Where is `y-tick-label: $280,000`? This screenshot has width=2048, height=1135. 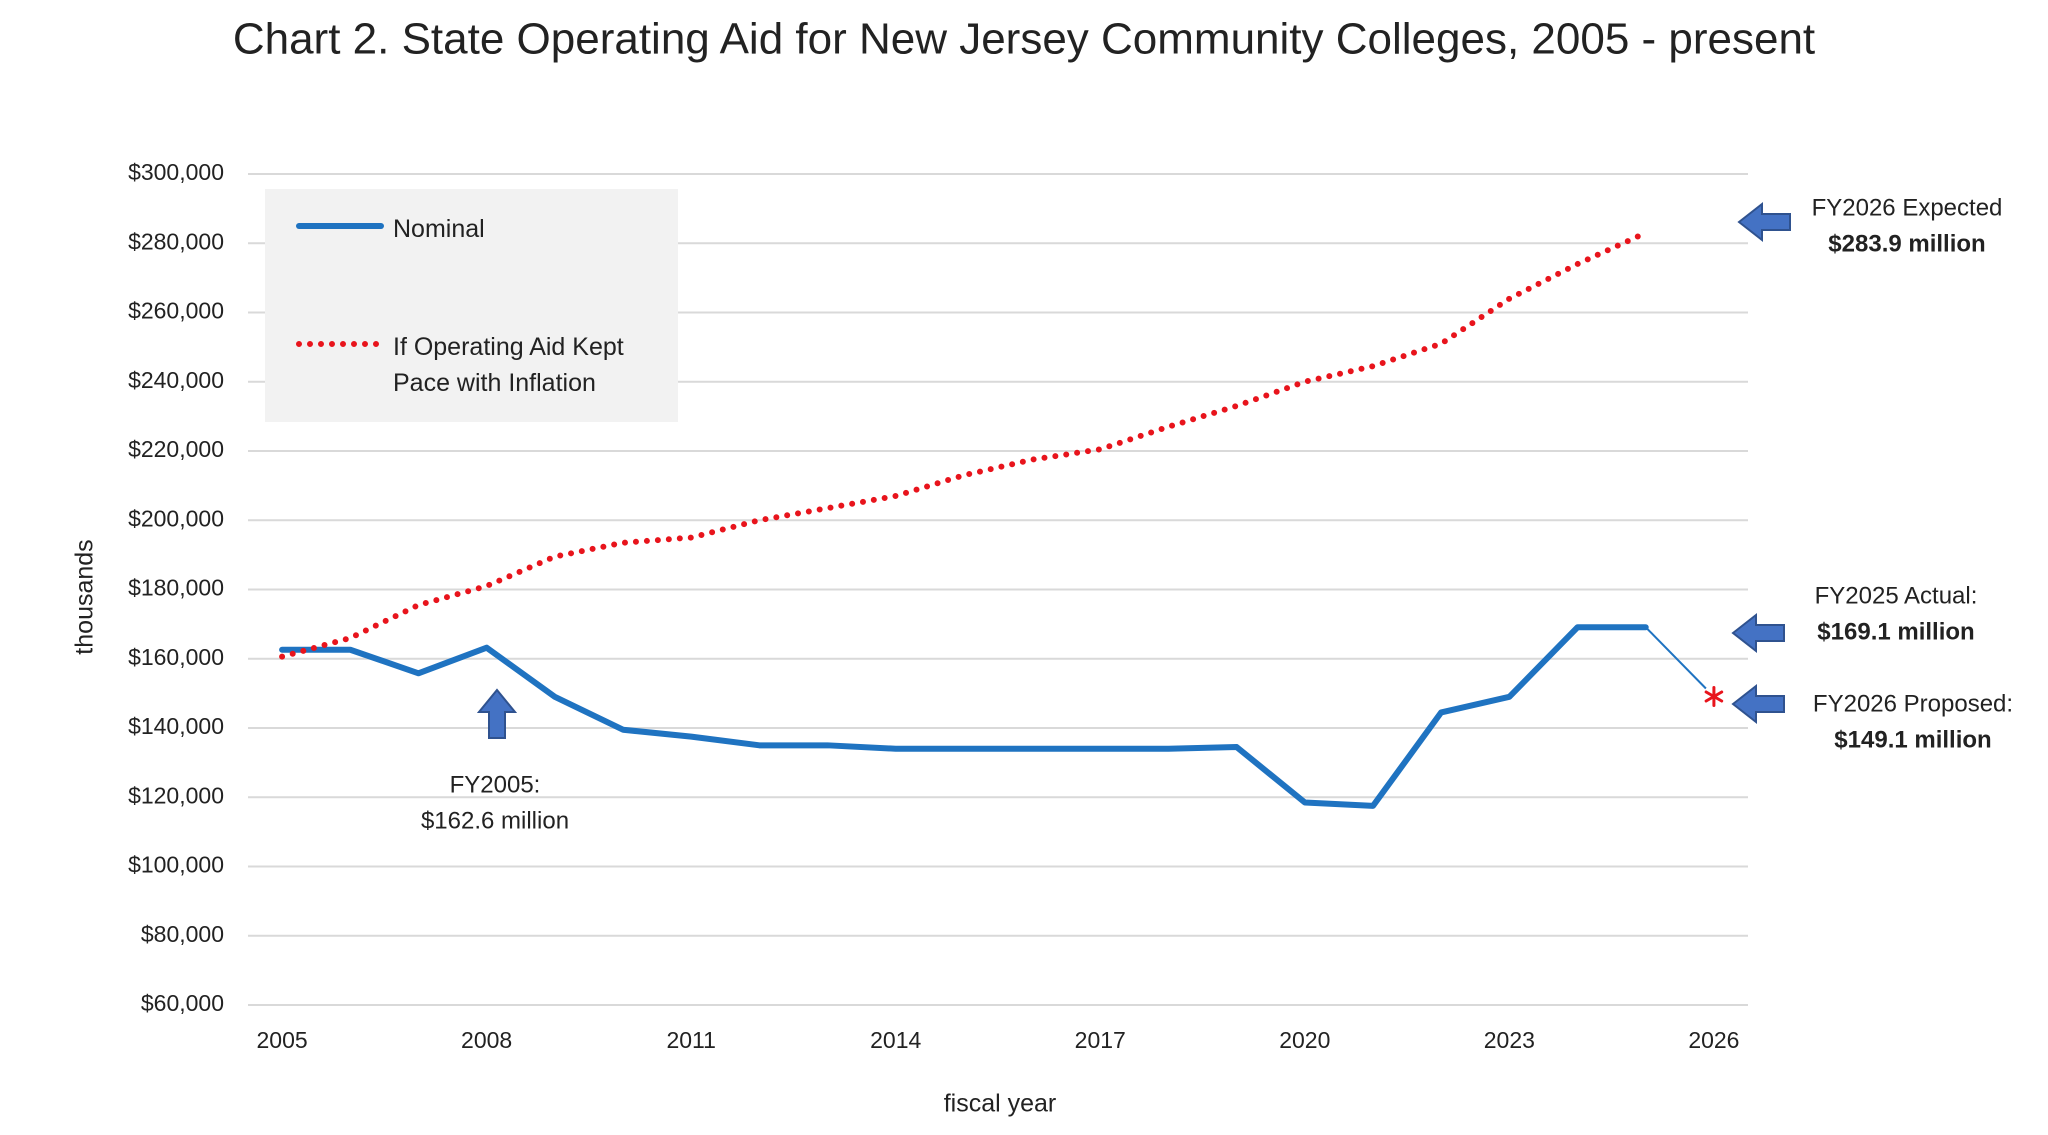
y-tick-label: $280,000 is located at coordinates (176, 241).